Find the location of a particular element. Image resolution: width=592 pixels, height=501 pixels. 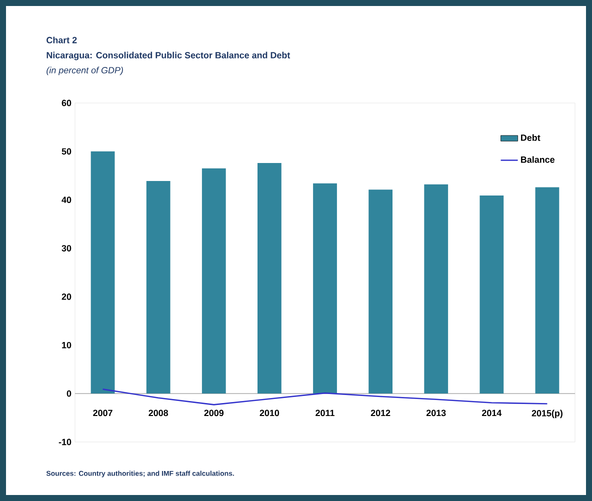

y-tick-label: 60 is located at coordinates (67, 103).